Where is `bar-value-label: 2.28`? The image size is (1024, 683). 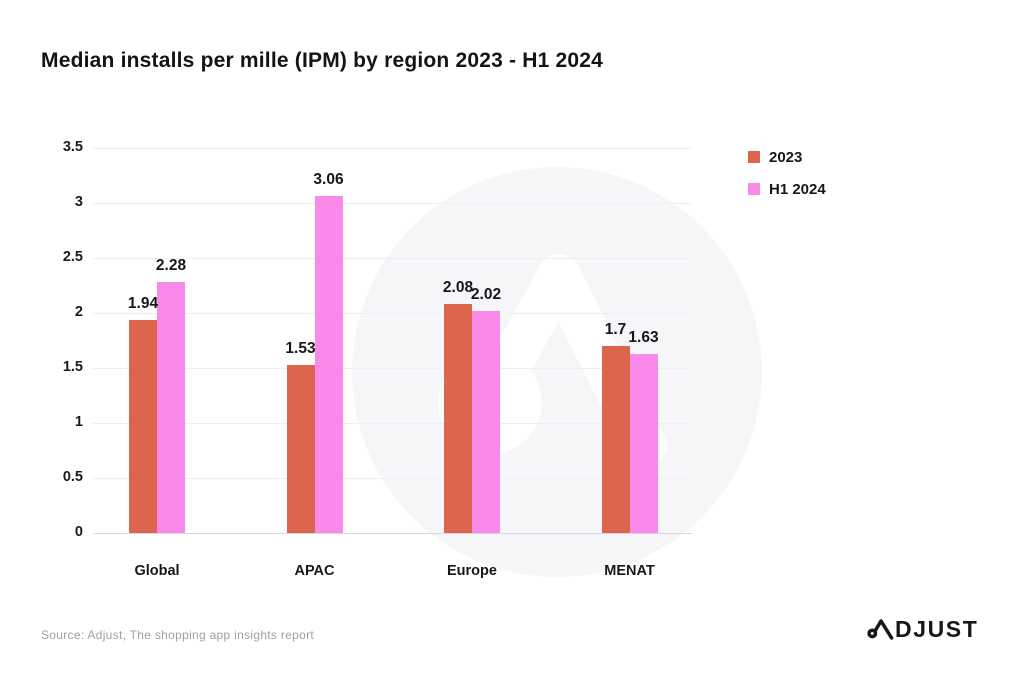 bar-value-label: 2.28 is located at coordinates (171, 266).